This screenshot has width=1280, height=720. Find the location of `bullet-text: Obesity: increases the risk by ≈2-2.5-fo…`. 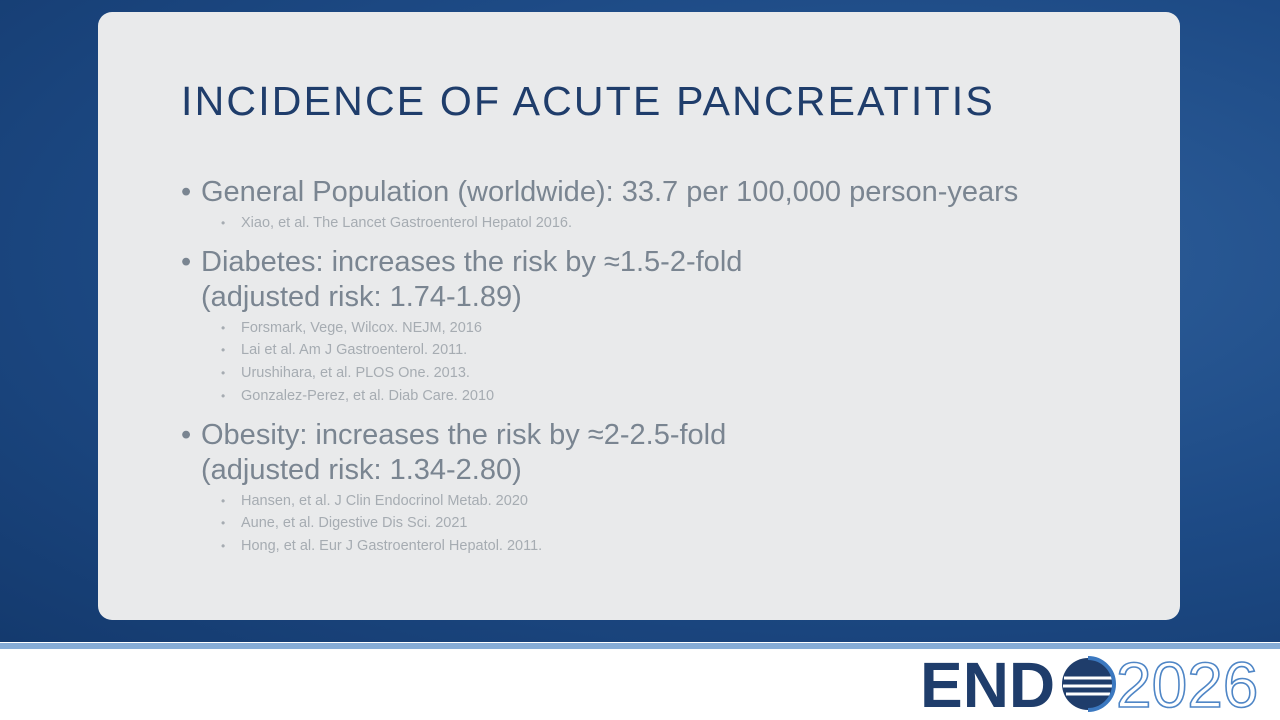

bullet-text: Obesity: increases the risk by ≈2-2.5-fo… is located at coordinates (464, 434).